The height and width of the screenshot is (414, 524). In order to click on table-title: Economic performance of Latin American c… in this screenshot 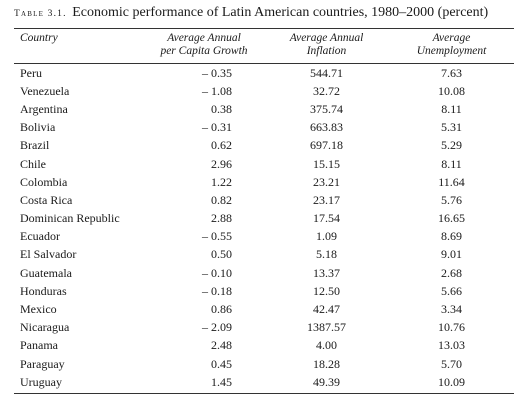, I will do `click(280, 12)`.